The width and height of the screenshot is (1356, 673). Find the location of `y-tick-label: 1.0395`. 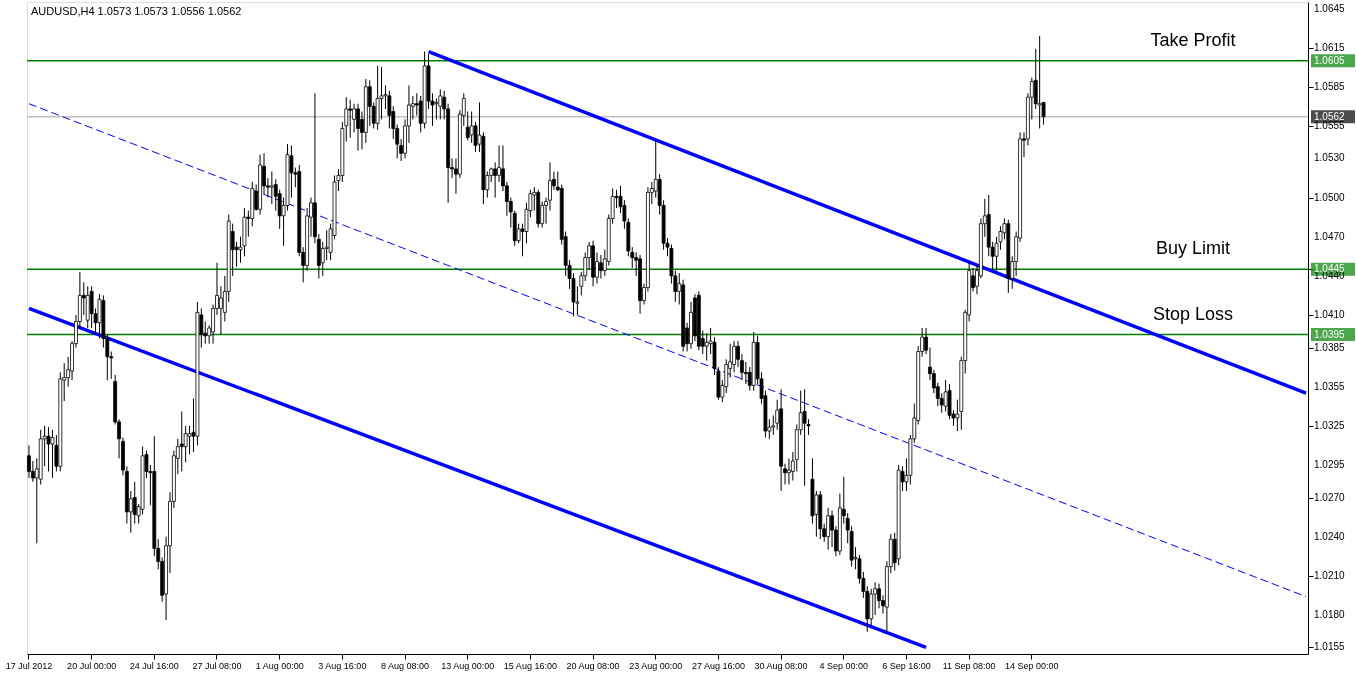

y-tick-label: 1.0395 is located at coordinates (1330, 334).